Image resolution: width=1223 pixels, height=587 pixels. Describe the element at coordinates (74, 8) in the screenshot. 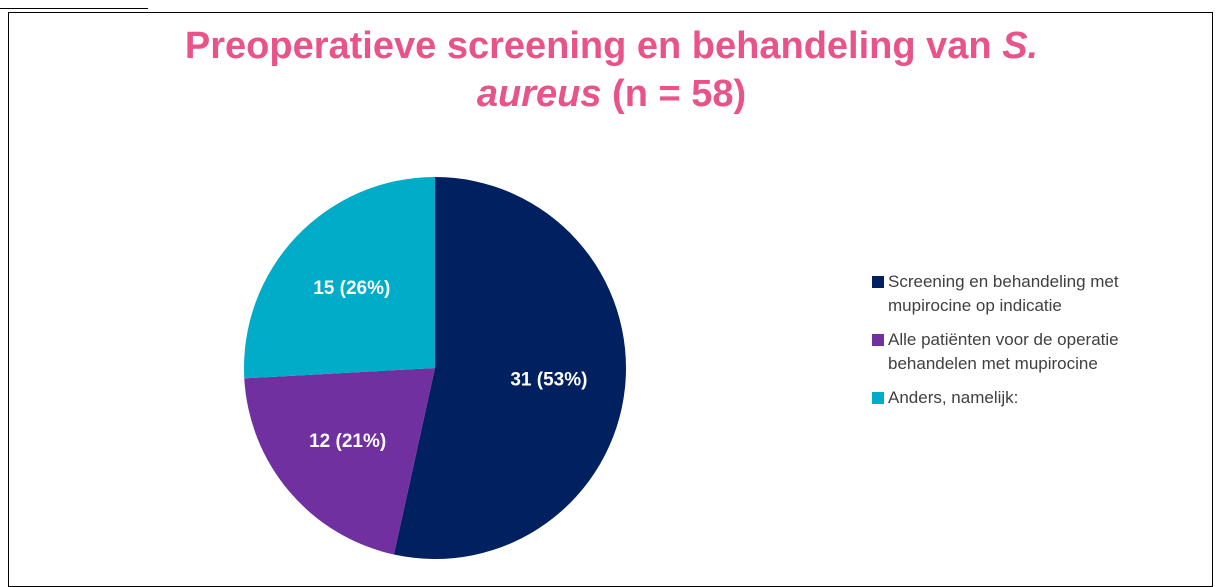

I see `rule` at that location.